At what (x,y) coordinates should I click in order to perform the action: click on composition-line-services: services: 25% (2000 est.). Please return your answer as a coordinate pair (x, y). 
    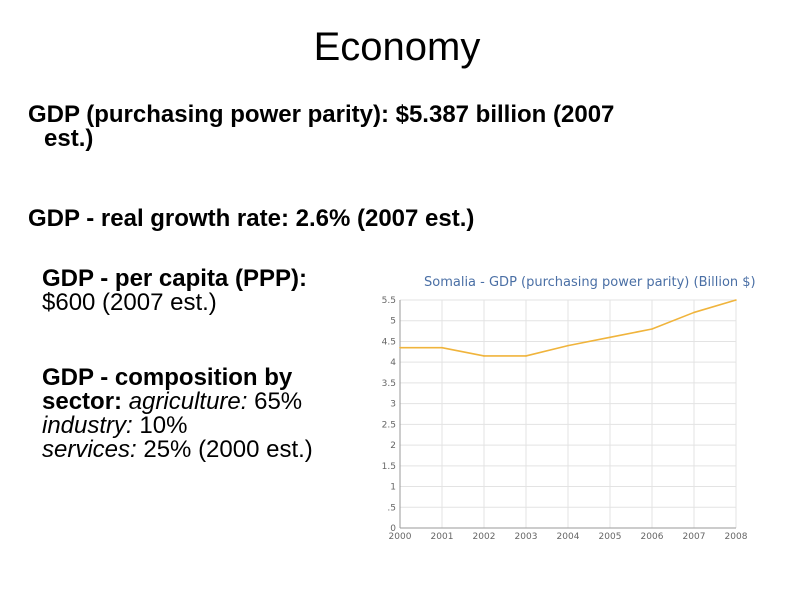
    Looking at the image, I should click on (212, 450).